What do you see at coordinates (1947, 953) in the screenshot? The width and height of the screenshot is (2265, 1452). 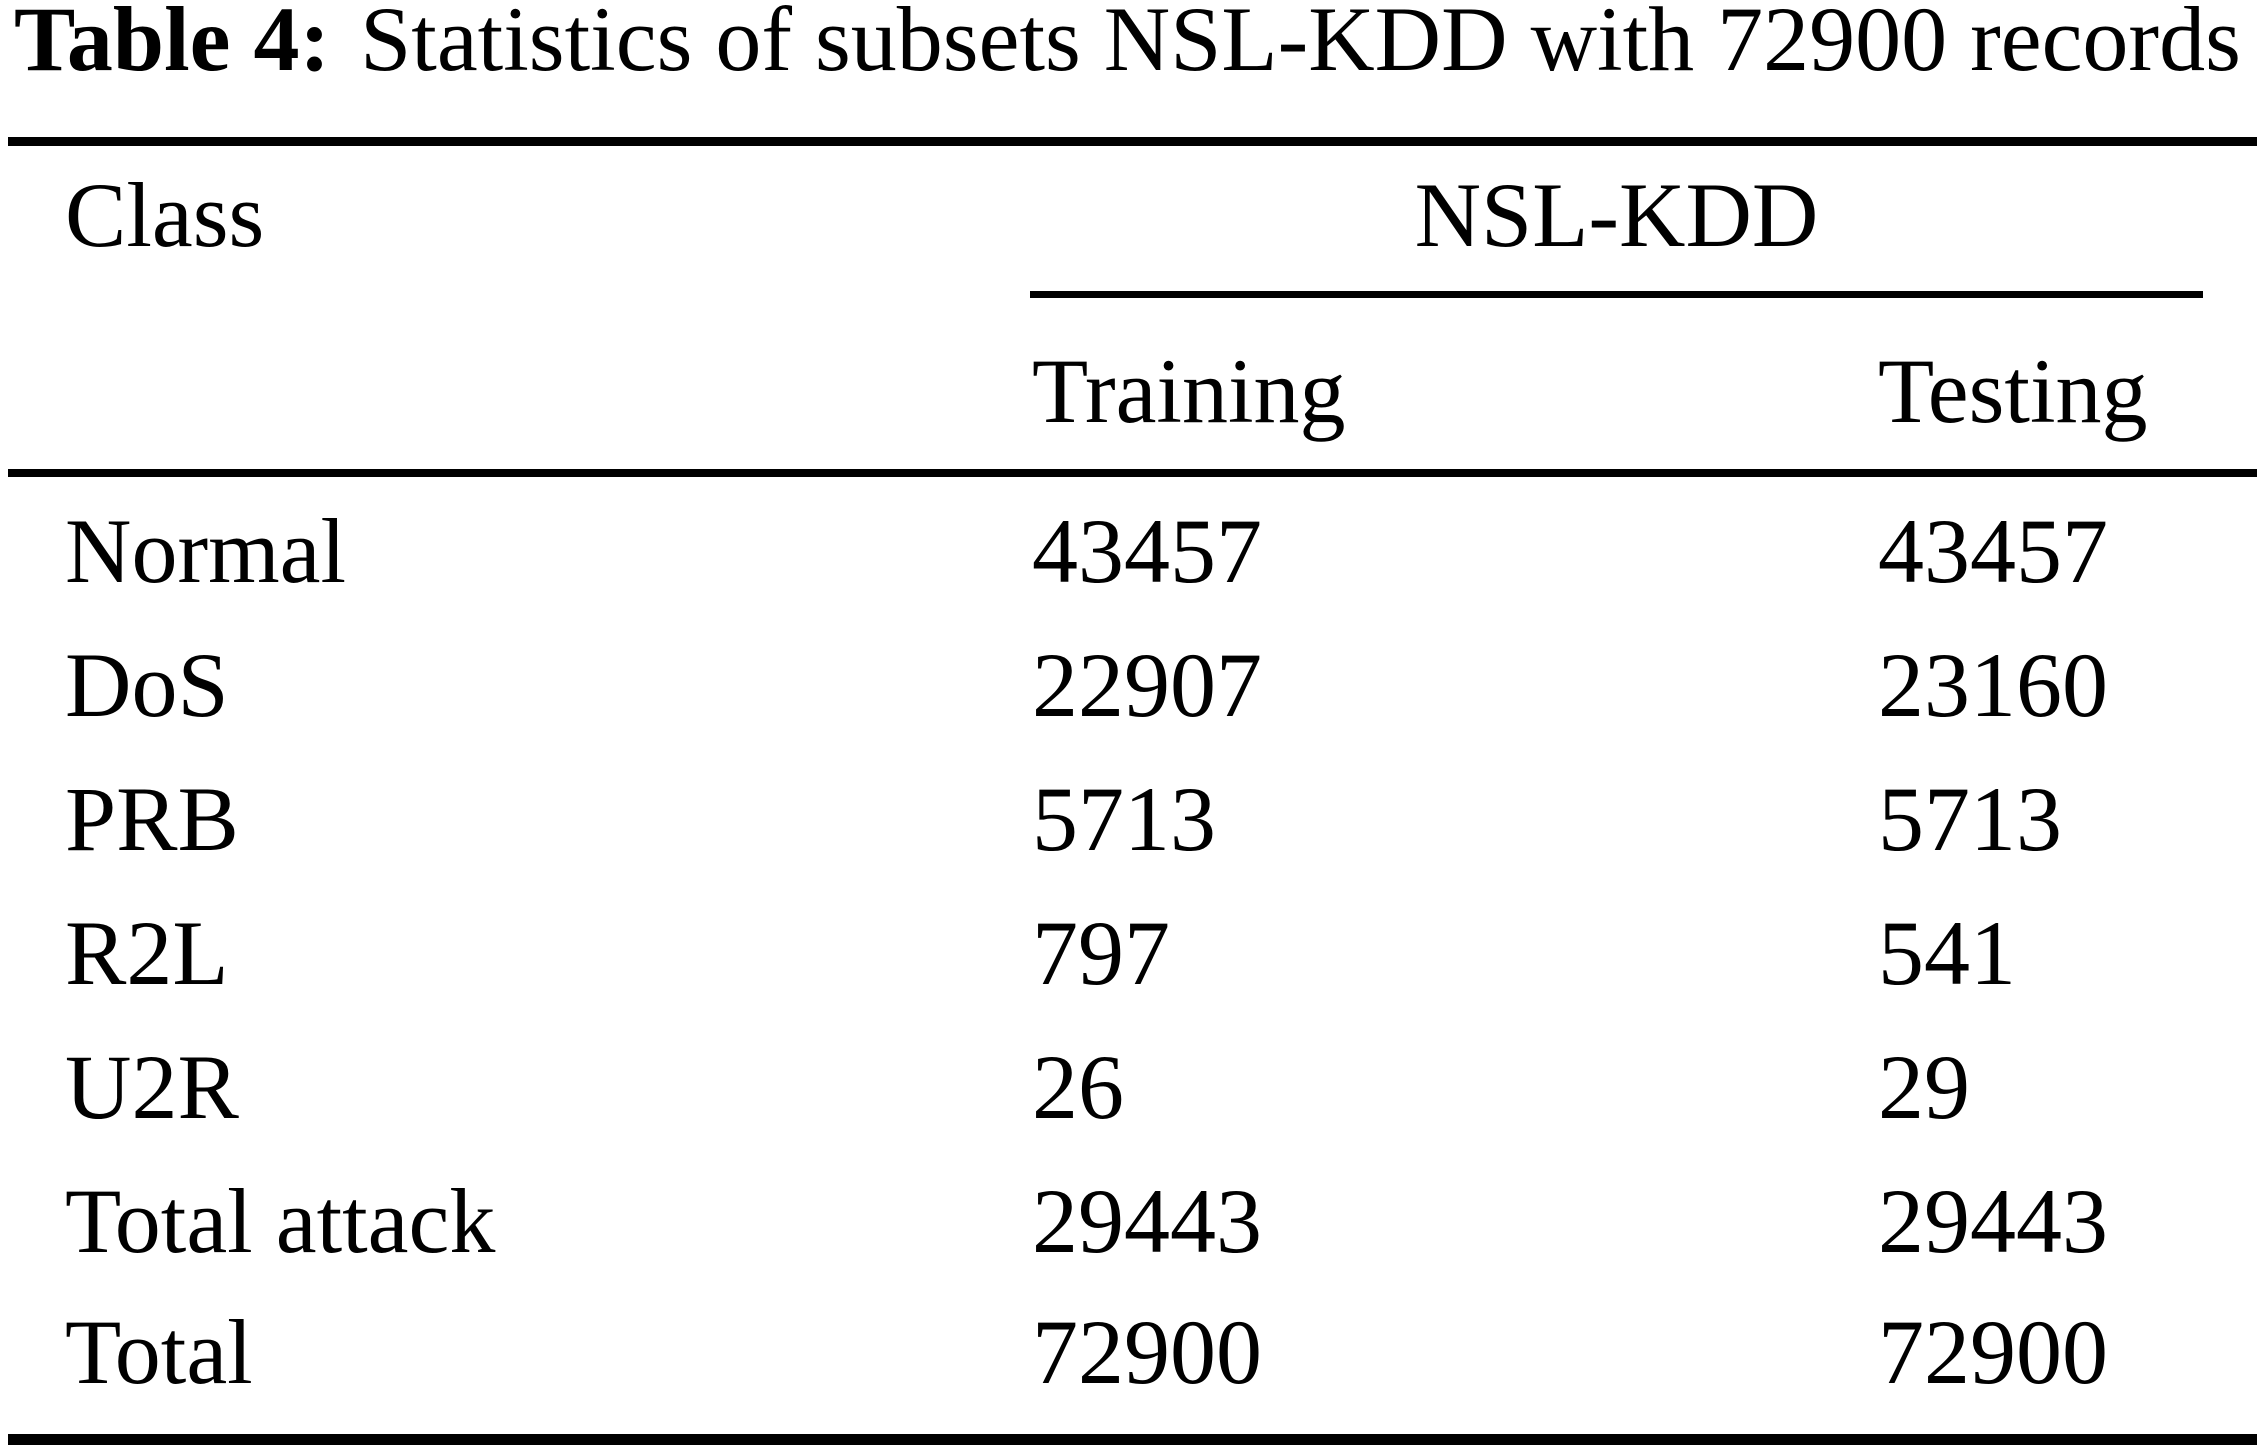 I see `row-testing-cell: 541` at bounding box center [1947, 953].